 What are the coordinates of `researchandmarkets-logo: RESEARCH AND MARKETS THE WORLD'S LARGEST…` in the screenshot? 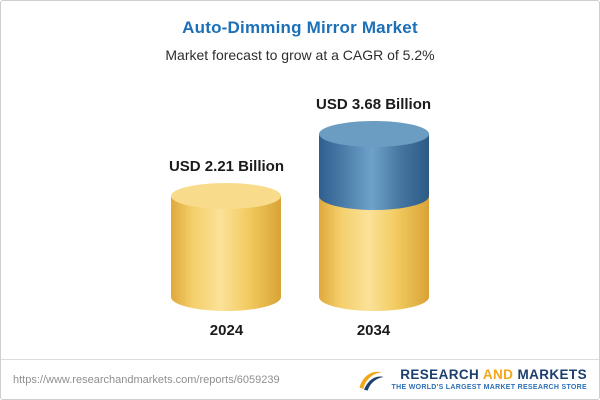 It's located at (471, 380).